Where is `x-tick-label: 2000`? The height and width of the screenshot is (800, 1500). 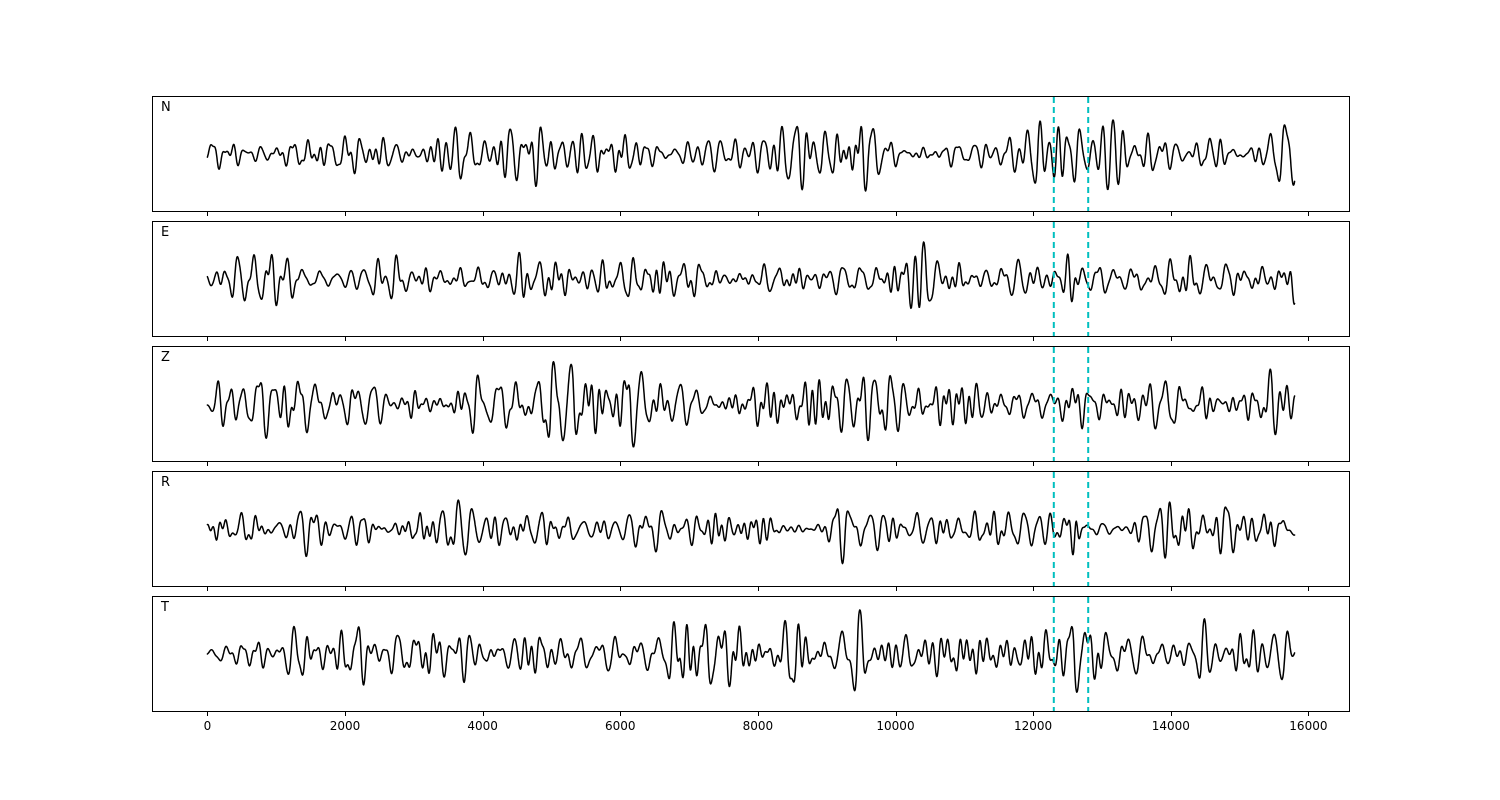 x-tick-label: 2000 is located at coordinates (345, 726).